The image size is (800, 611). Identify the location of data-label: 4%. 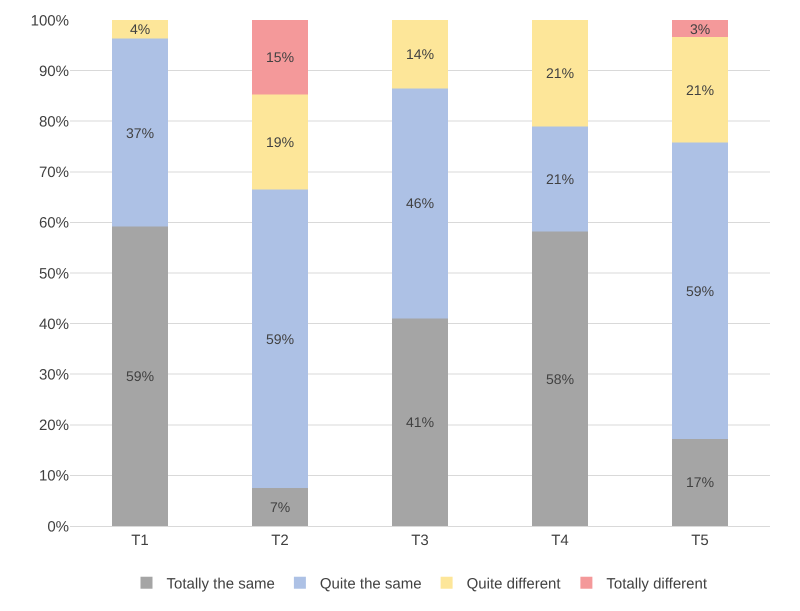
(140, 29).